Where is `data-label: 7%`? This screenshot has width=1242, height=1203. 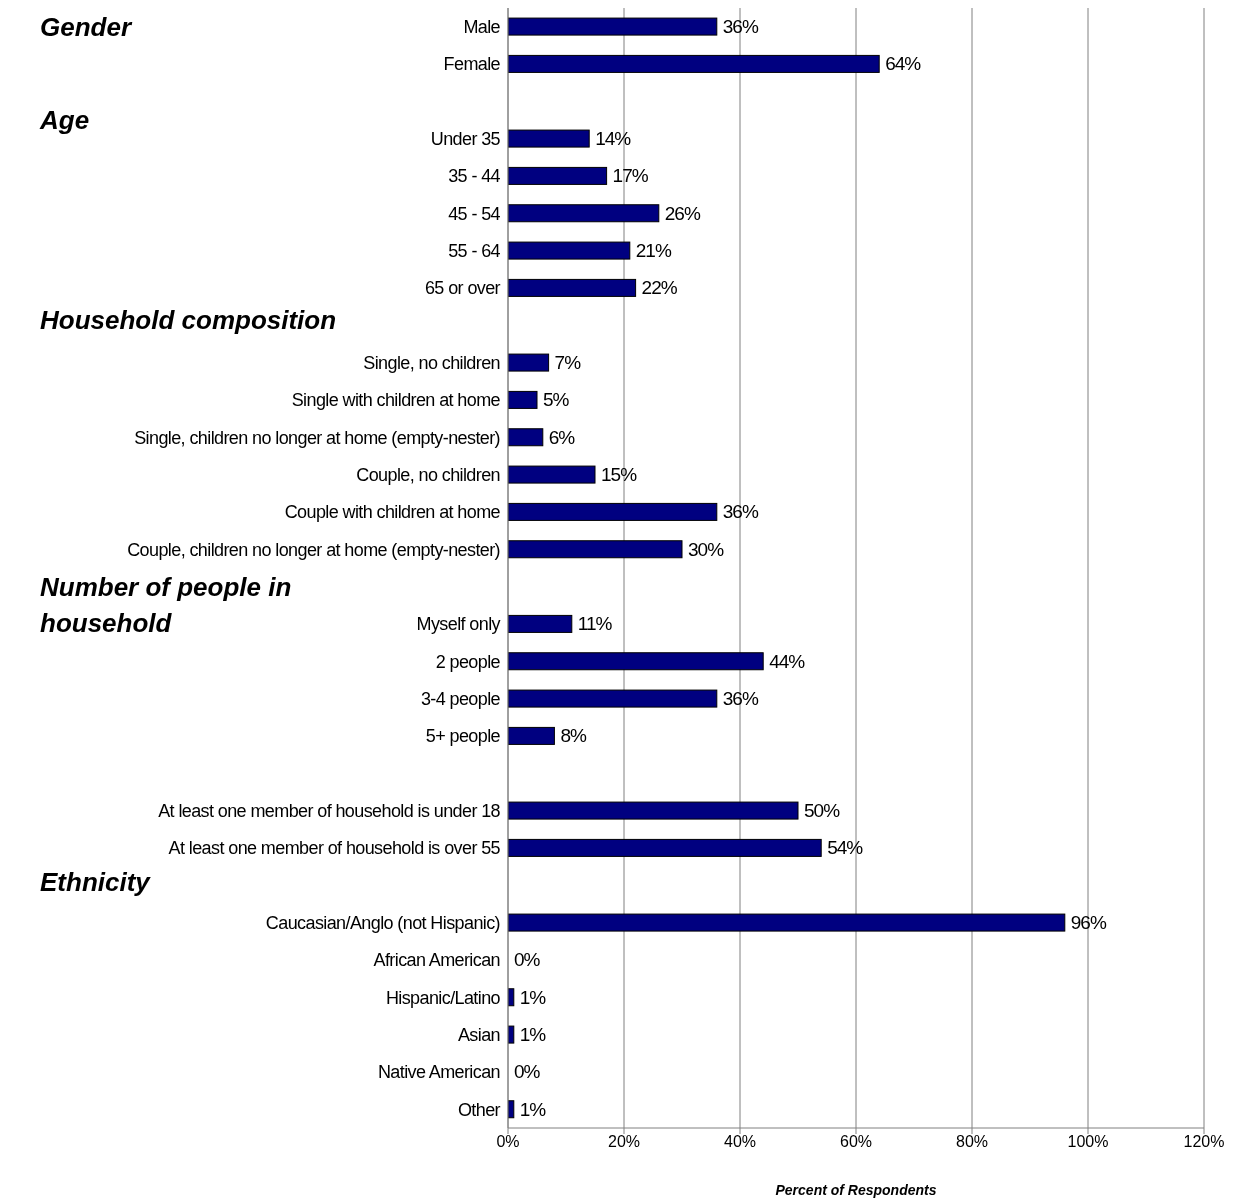 data-label: 7% is located at coordinates (568, 363).